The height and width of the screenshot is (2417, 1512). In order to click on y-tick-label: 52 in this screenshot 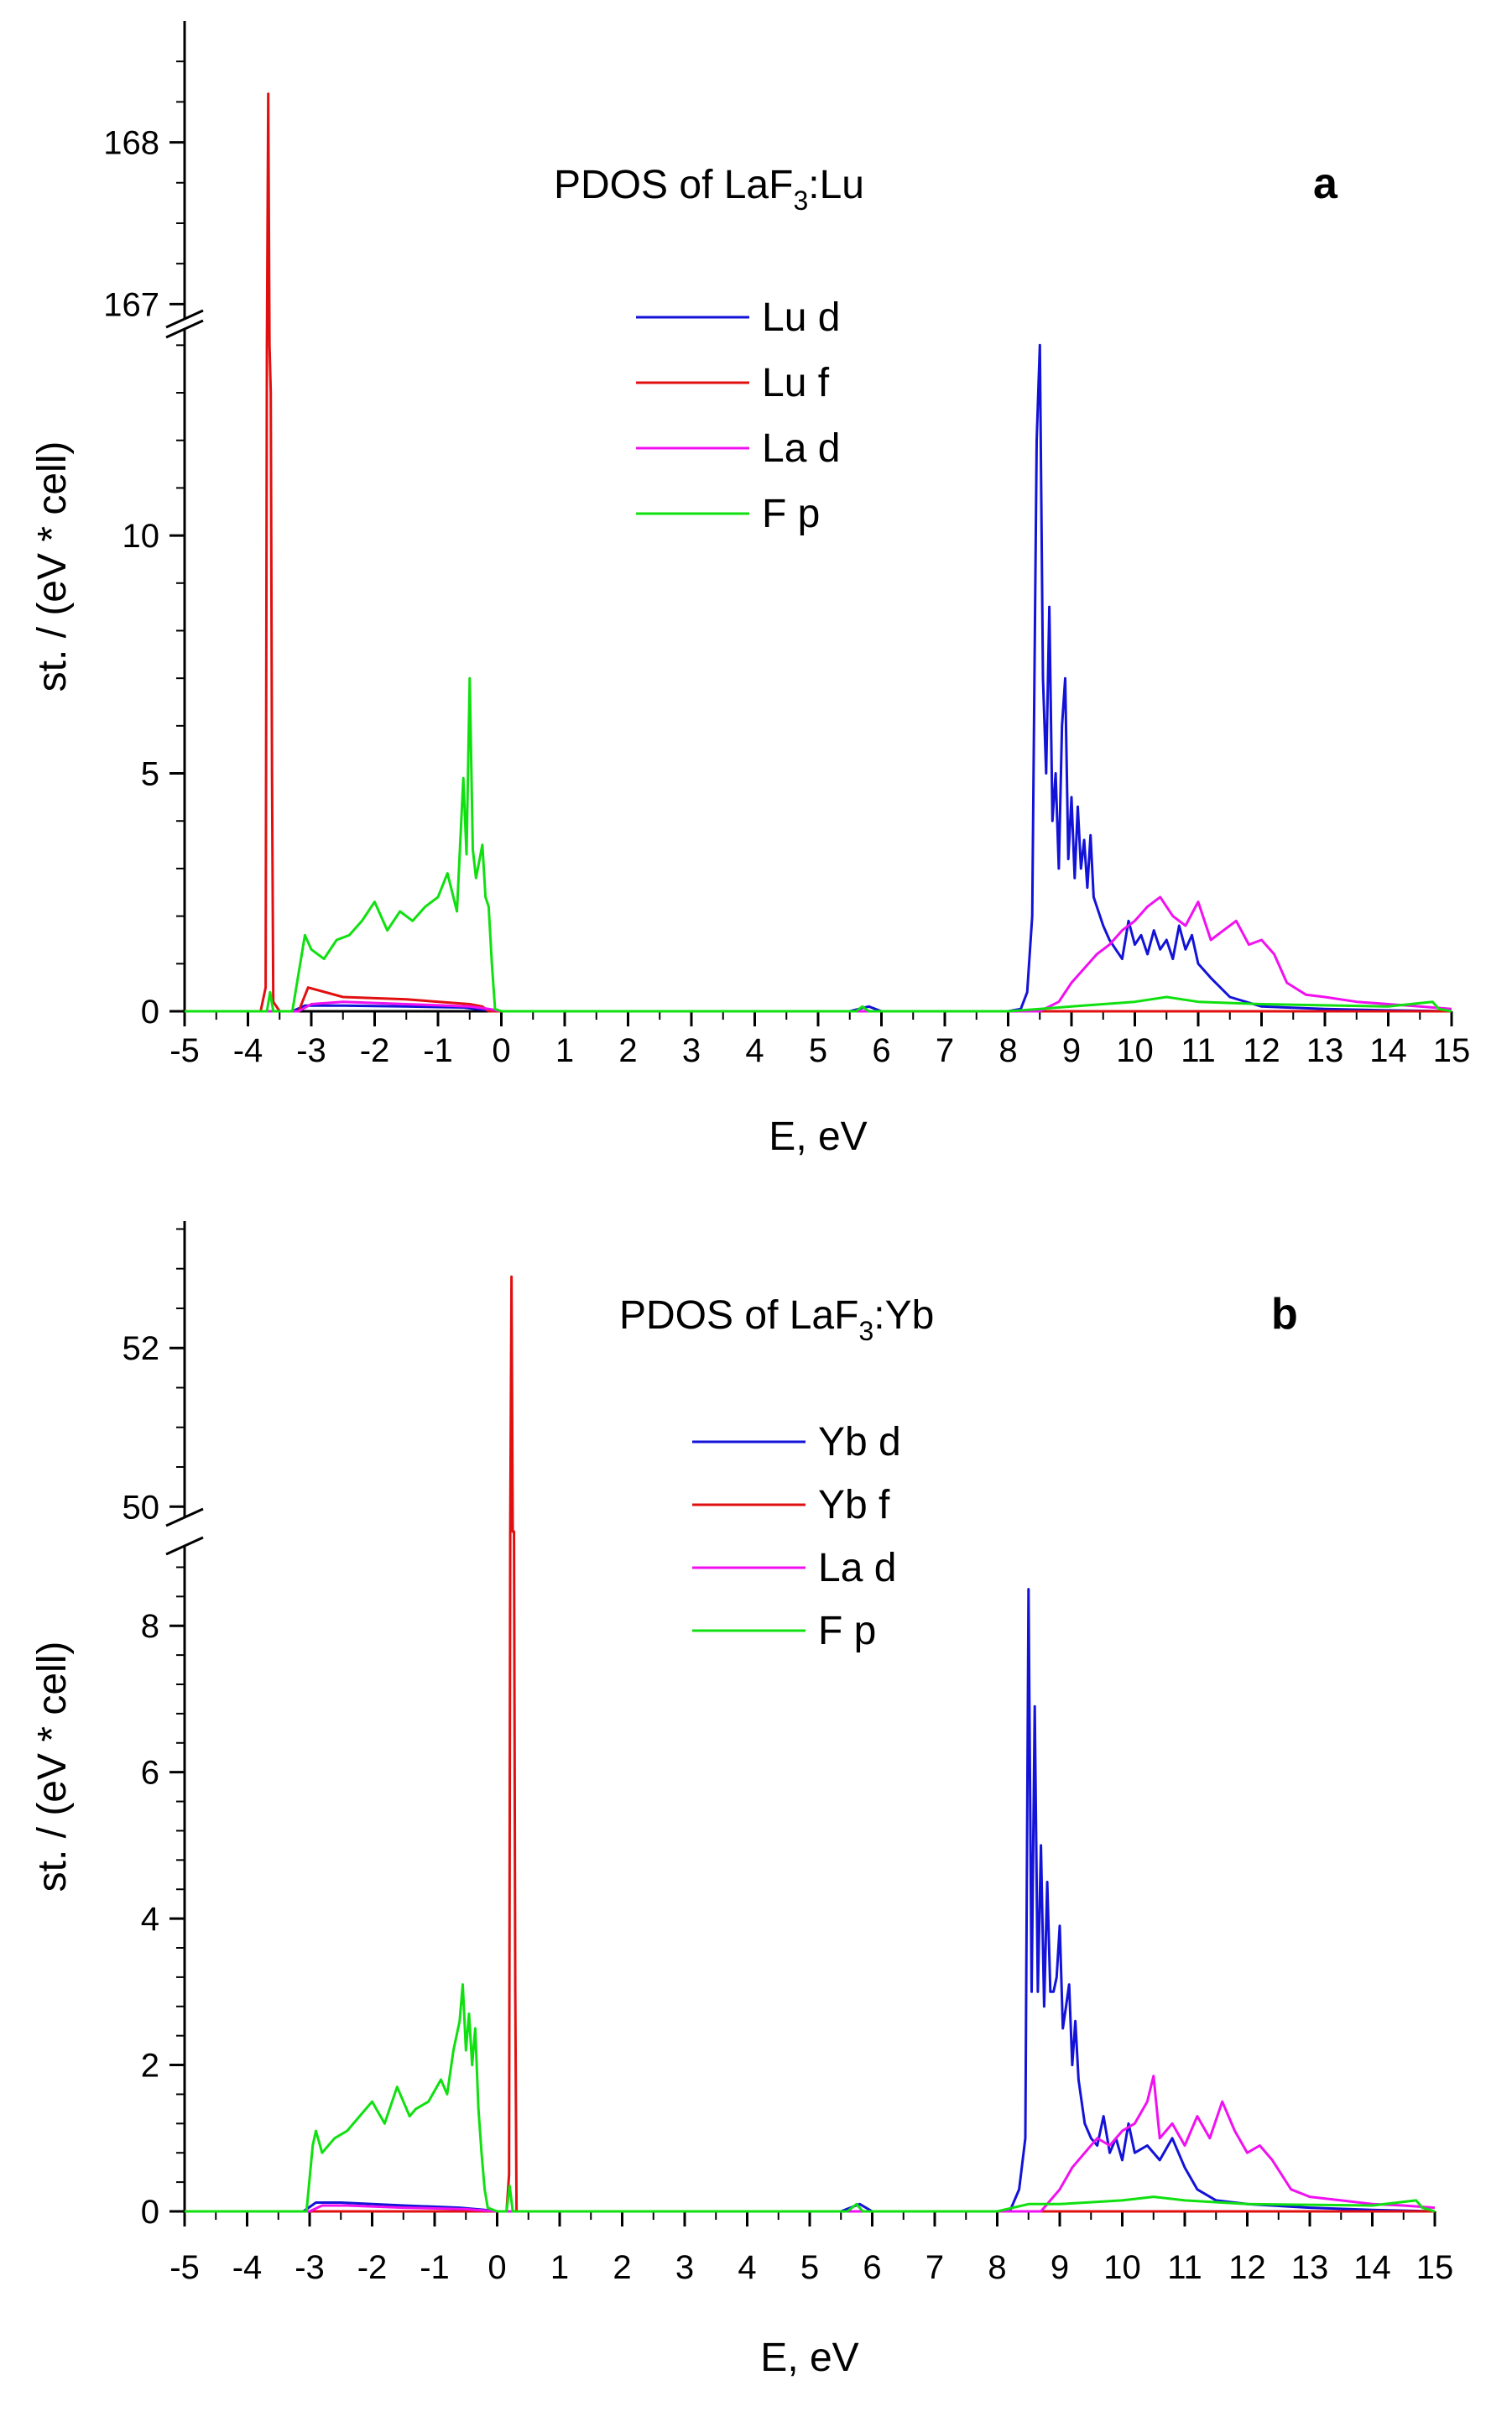, I will do `click(142, 1348)`.